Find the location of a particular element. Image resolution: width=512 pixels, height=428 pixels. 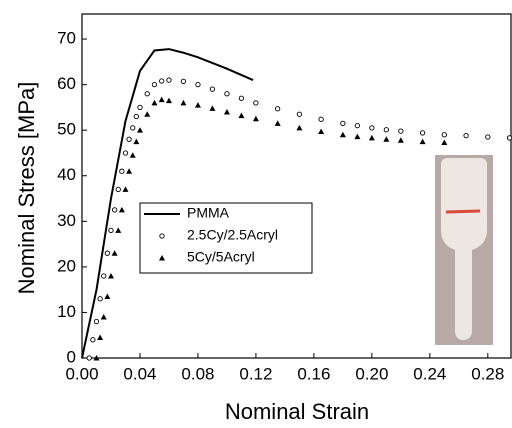

y-tick-label: 10 is located at coordinates (66, 311).